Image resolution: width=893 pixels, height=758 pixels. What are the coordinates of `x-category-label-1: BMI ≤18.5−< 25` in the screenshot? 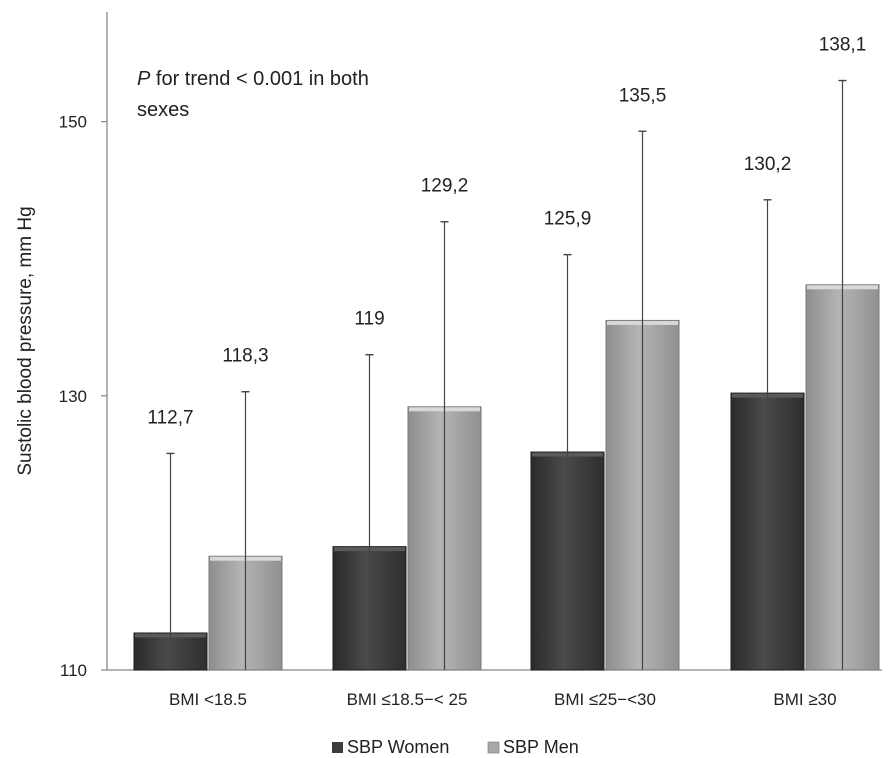 It's located at (407, 699).